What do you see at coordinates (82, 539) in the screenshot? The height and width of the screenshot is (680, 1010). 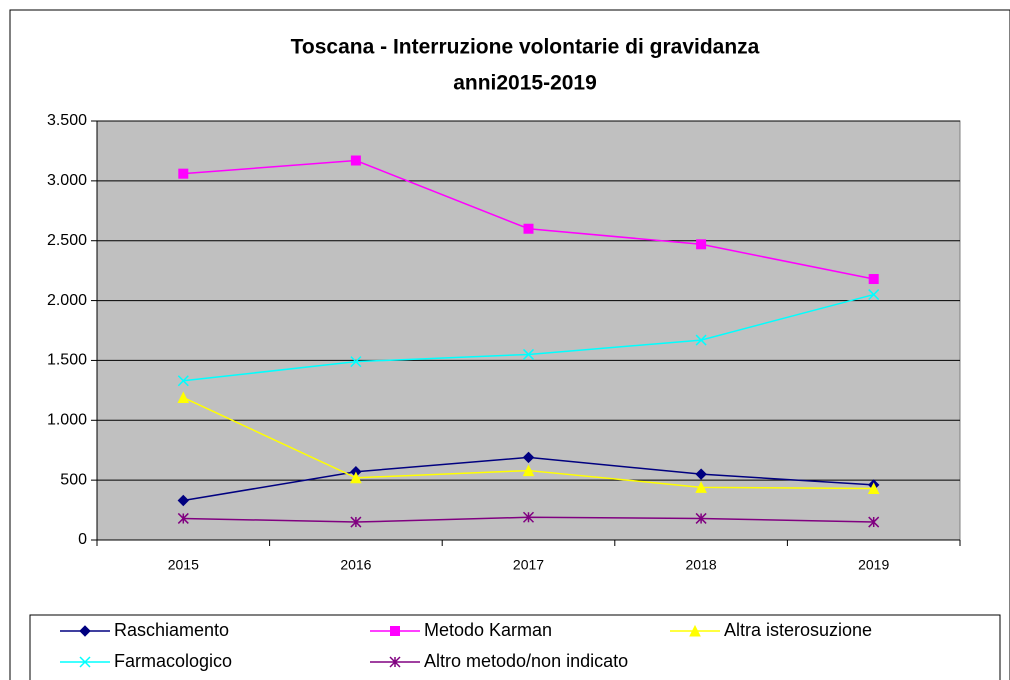 I see `y-tick-label: 0` at bounding box center [82, 539].